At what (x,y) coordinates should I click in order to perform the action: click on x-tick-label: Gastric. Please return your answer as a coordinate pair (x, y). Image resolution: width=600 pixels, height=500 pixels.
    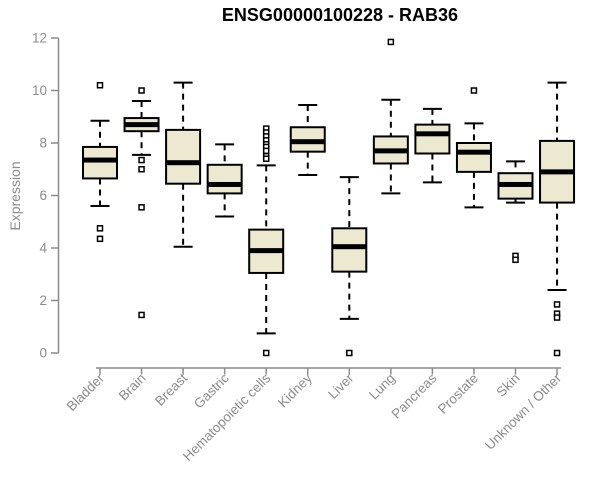
    Looking at the image, I should click on (211, 390).